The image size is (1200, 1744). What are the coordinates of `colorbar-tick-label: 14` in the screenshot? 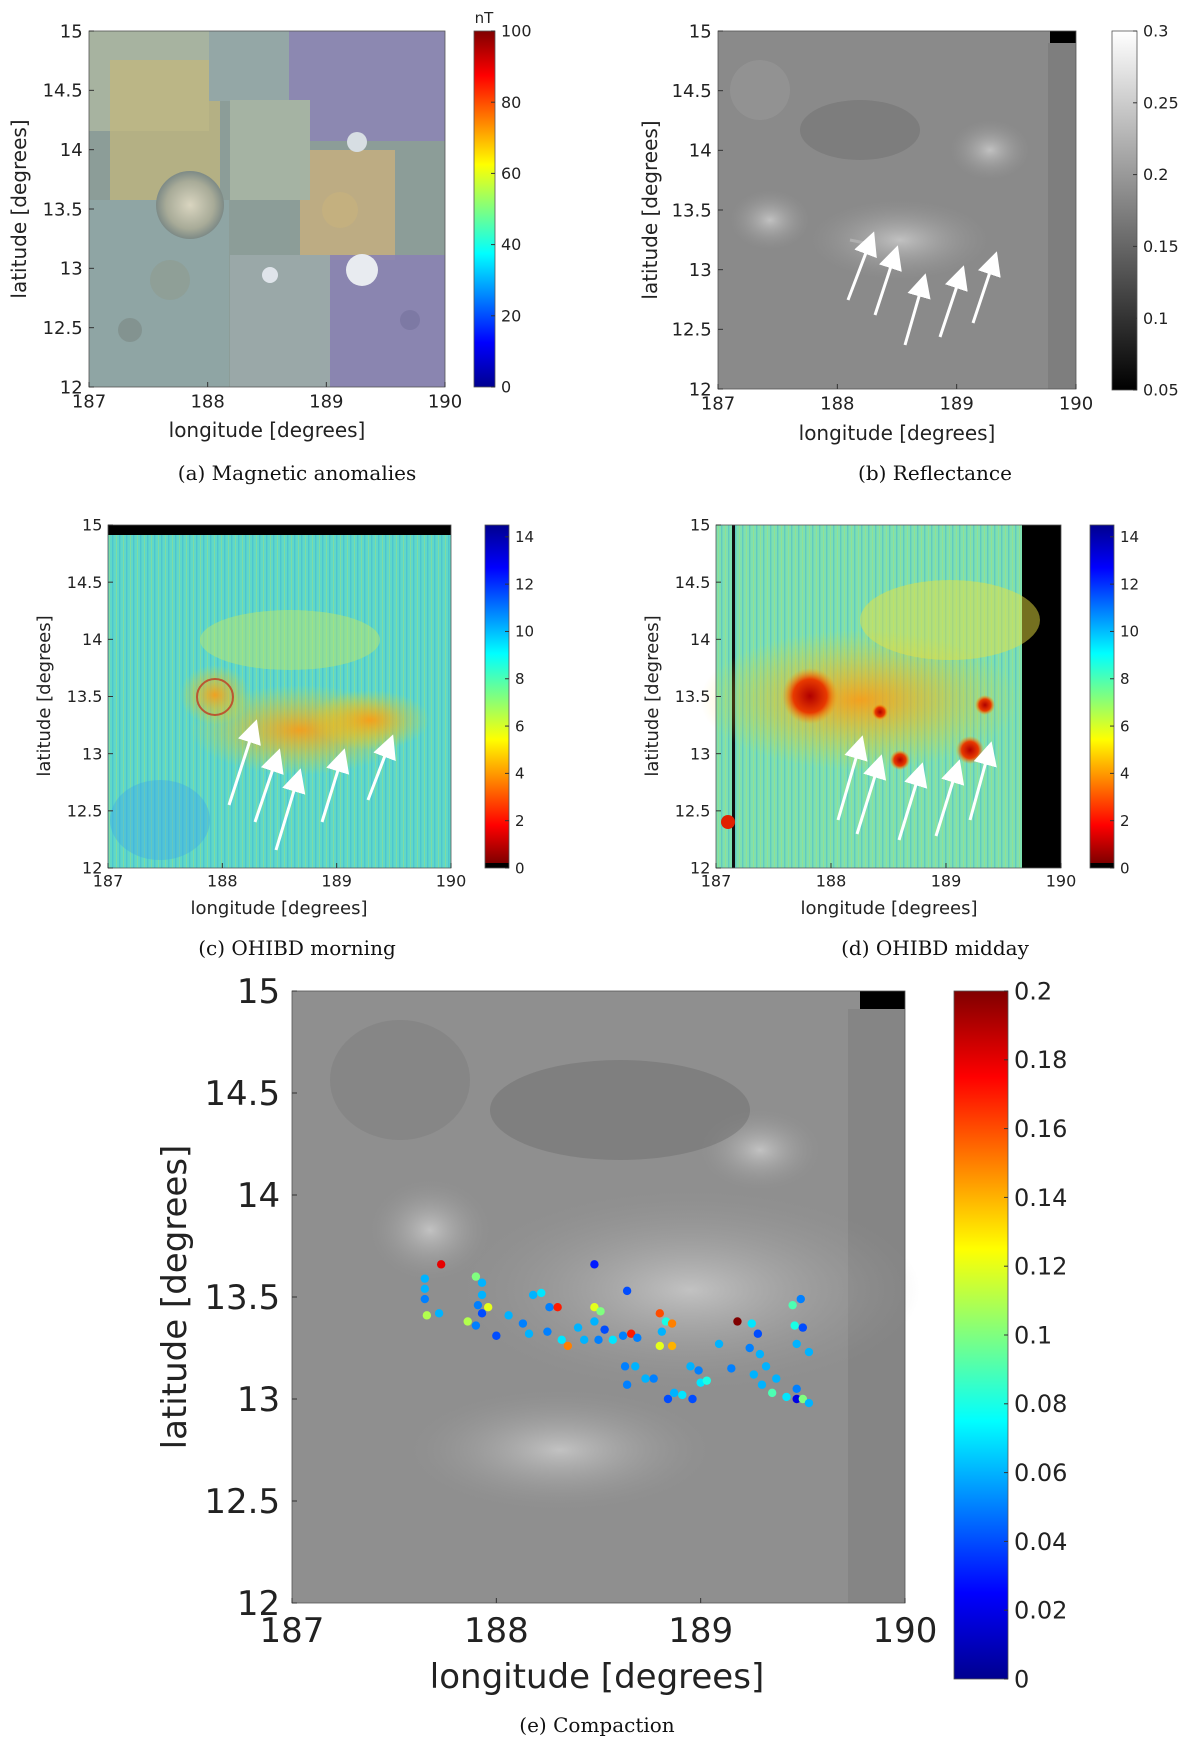 It's located at (524, 537).